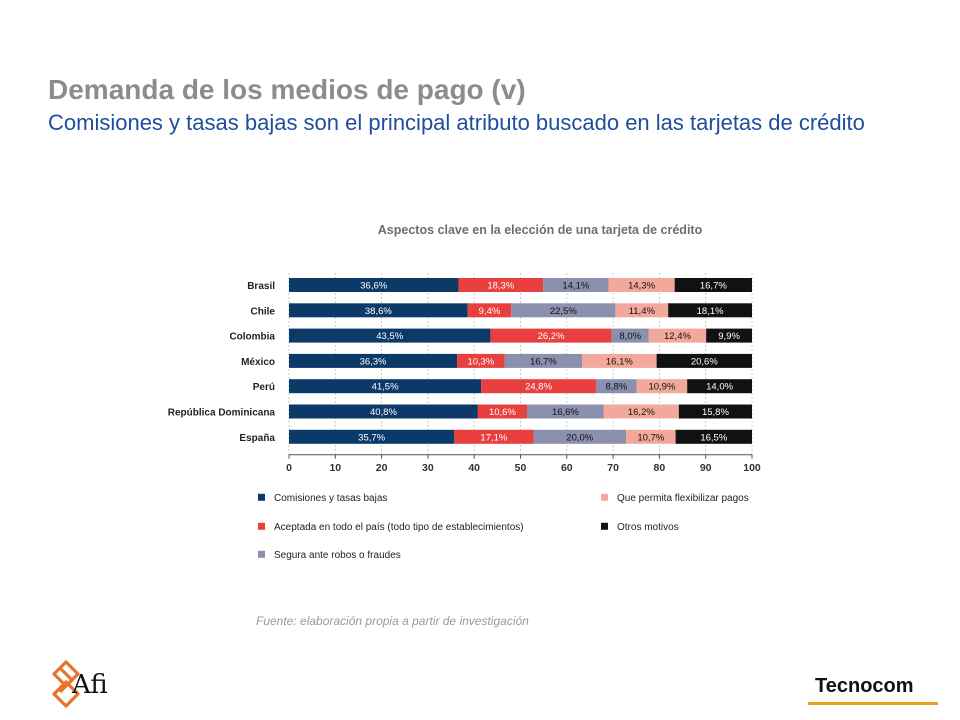 The height and width of the screenshot is (720, 960). I want to click on afi-logo-text: Afi, so click(90, 685).